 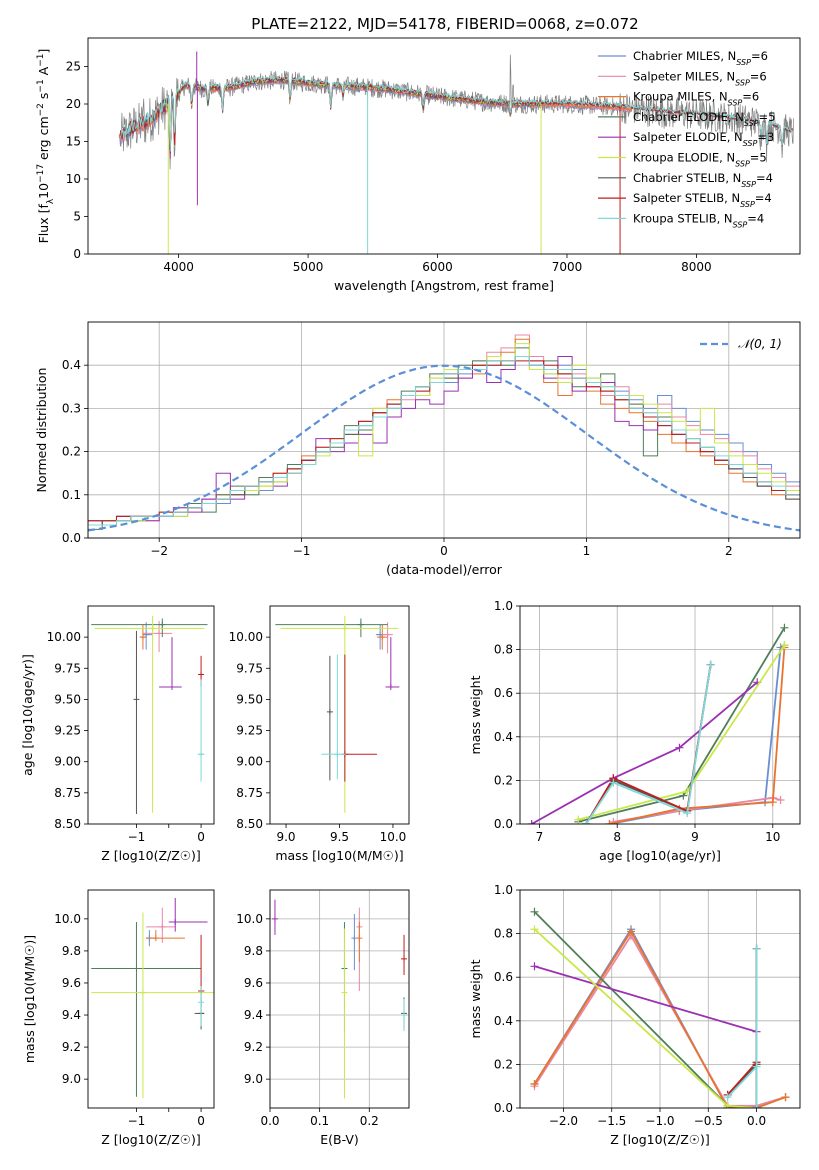 What do you see at coordinates (67, 793) in the screenshot?
I see `y-tick-label: 8.75` at bounding box center [67, 793].